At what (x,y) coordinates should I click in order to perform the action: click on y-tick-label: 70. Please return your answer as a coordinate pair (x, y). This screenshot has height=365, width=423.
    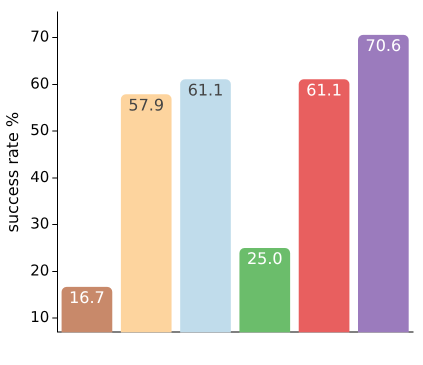
    Looking at the image, I should click on (40, 37).